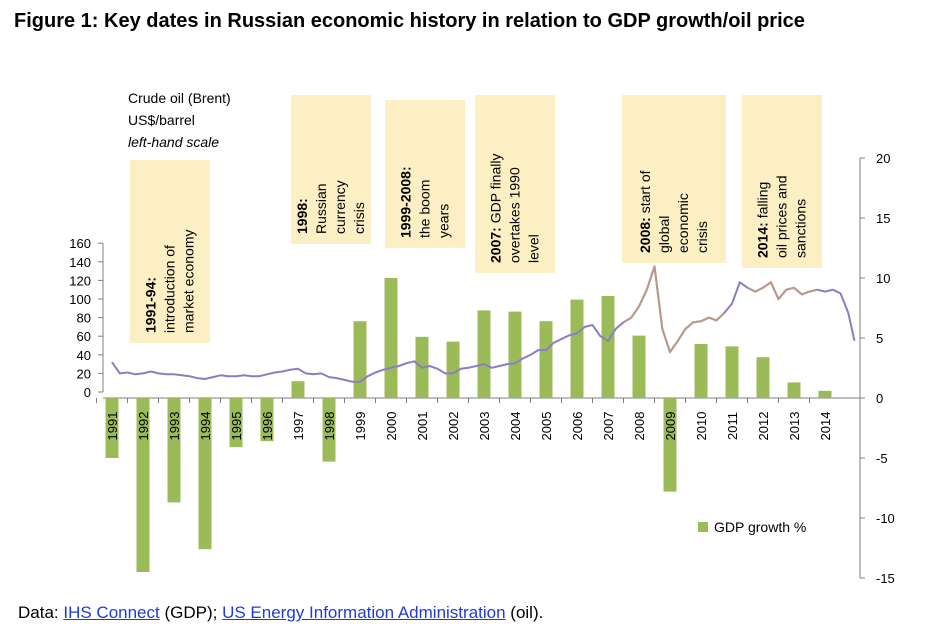  What do you see at coordinates (645, 193) in the screenshot?
I see `annotation-description: start of` at bounding box center [645, 193].